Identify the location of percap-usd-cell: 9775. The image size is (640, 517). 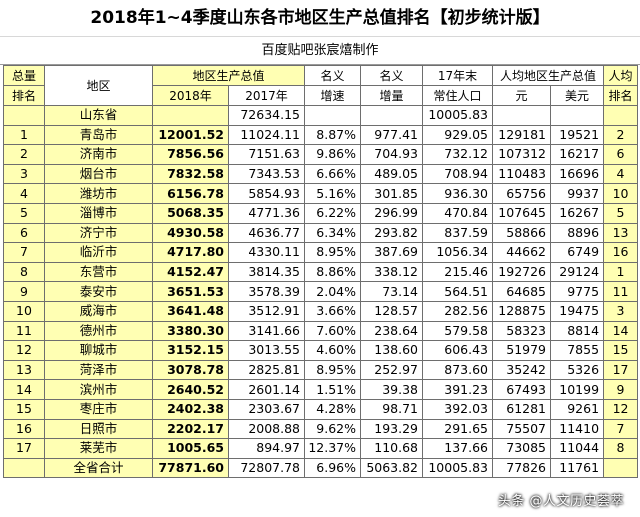
(577, 291).